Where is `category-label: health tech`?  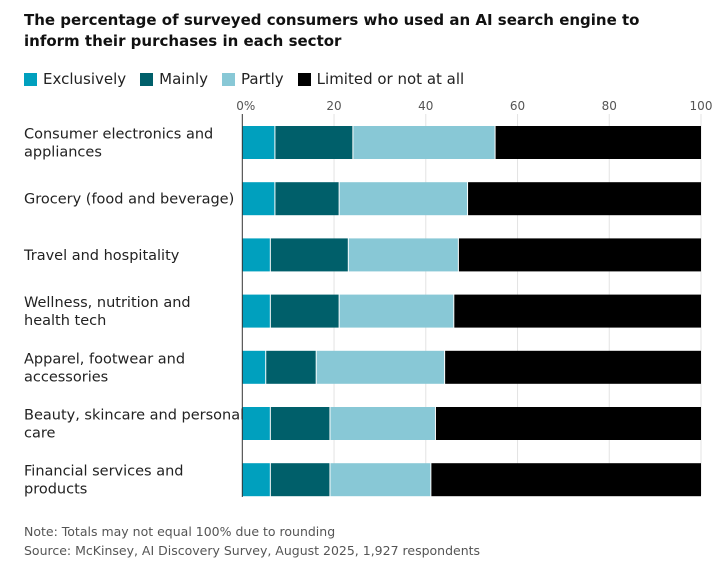
category-label: health tech is located at coordinates (65, 321).